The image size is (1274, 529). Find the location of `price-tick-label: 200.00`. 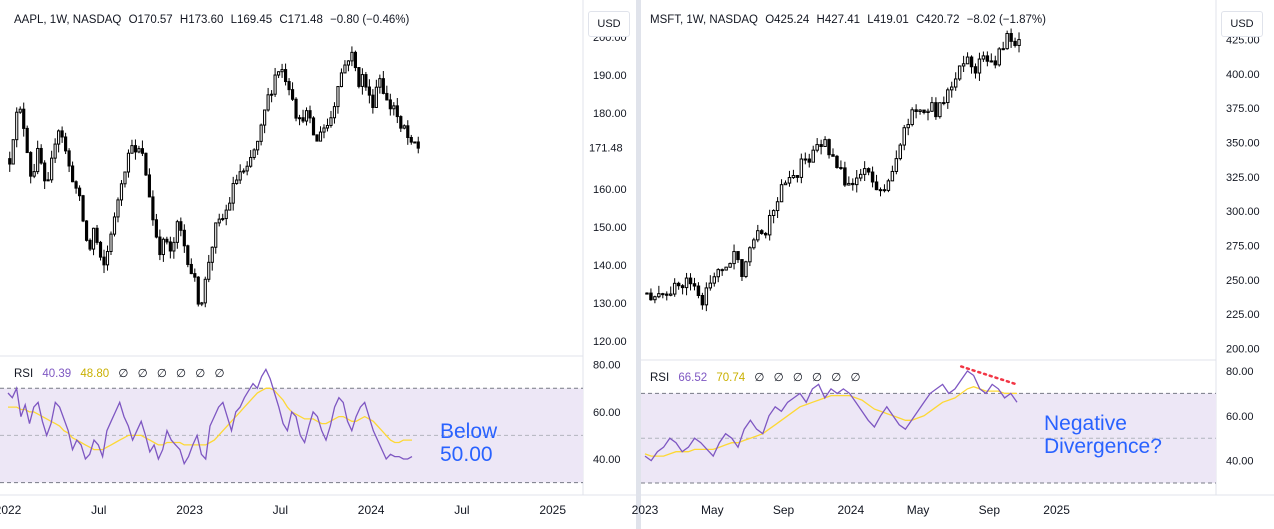

price-tick-label: 200.00 is located at coordinates (1243, 349).